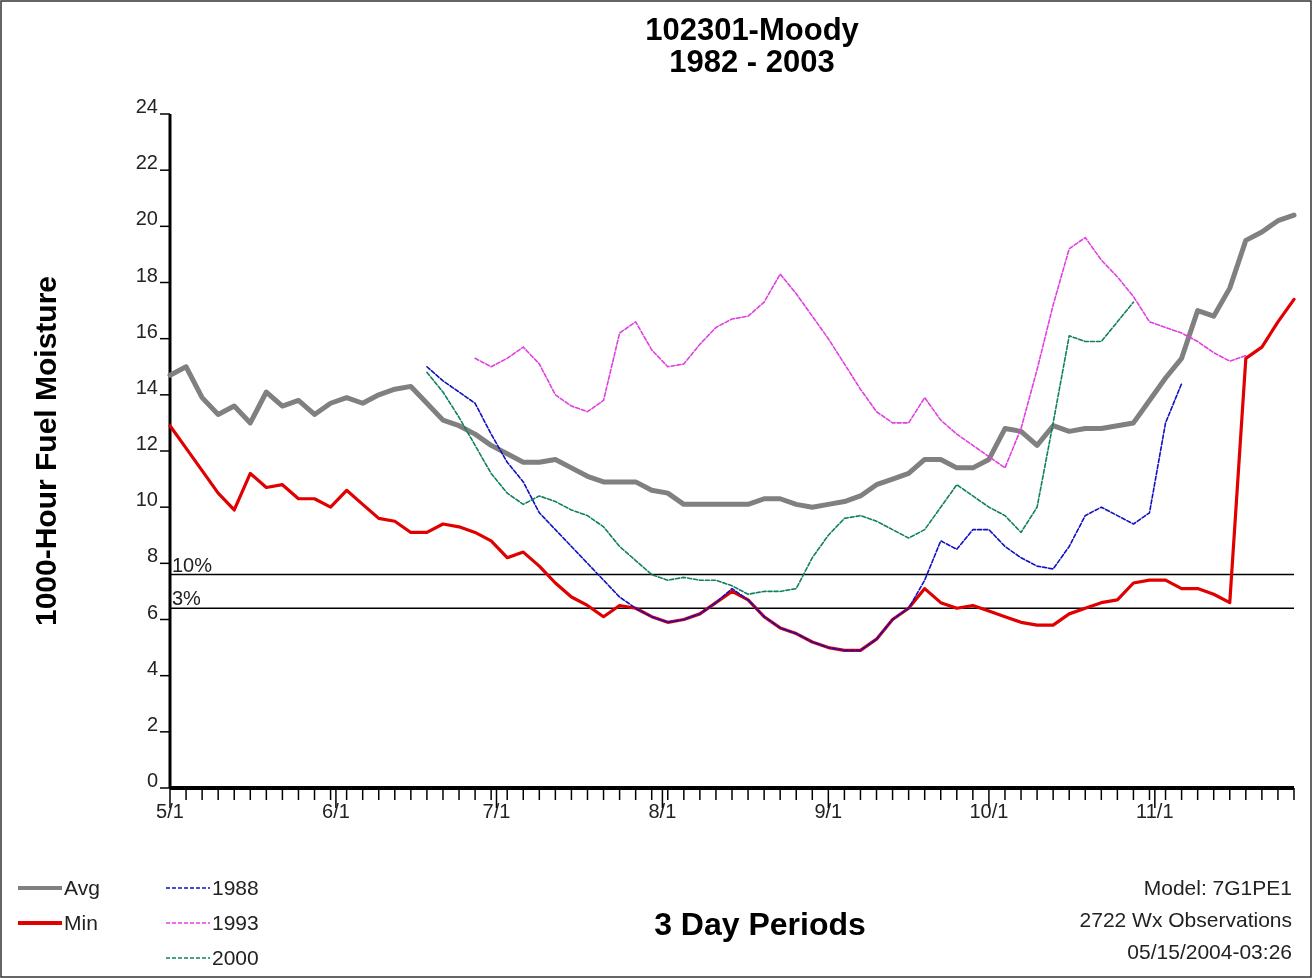 This screenshot has width=1312, height=978. I want to click on annotation: 10%, so click(192, 564).